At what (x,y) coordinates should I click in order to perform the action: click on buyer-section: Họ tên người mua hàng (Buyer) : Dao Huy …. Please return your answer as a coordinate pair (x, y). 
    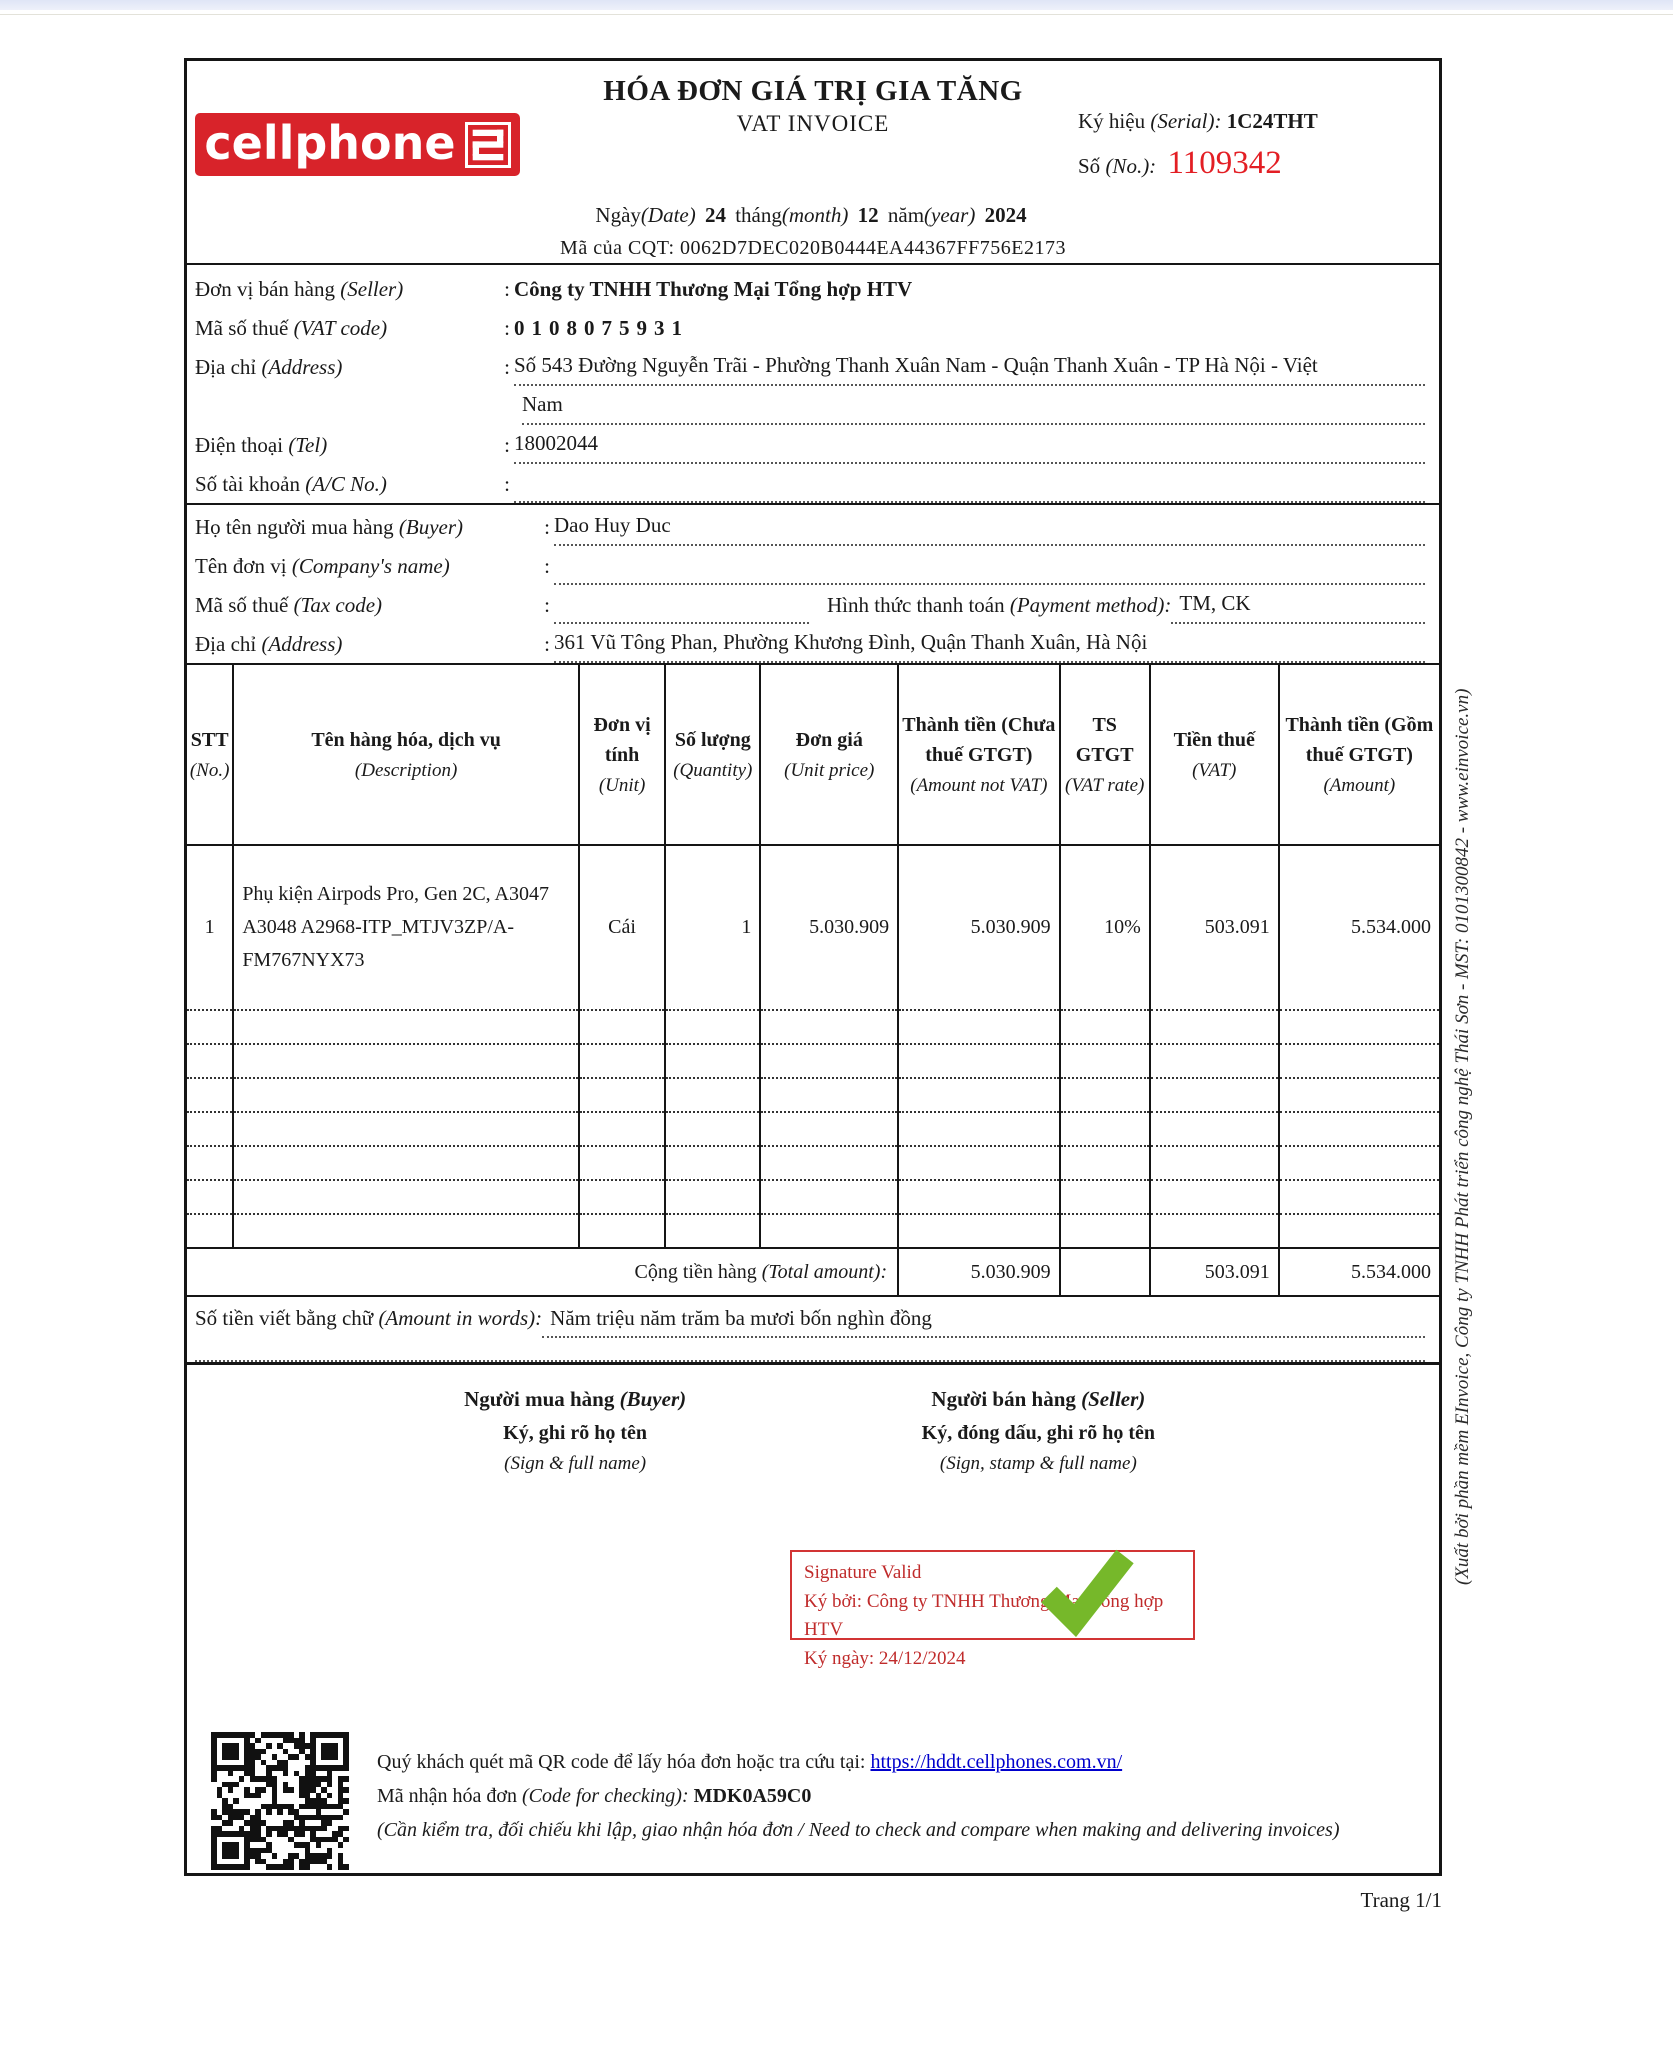
    Looking at the image, I should click on (813, 585).